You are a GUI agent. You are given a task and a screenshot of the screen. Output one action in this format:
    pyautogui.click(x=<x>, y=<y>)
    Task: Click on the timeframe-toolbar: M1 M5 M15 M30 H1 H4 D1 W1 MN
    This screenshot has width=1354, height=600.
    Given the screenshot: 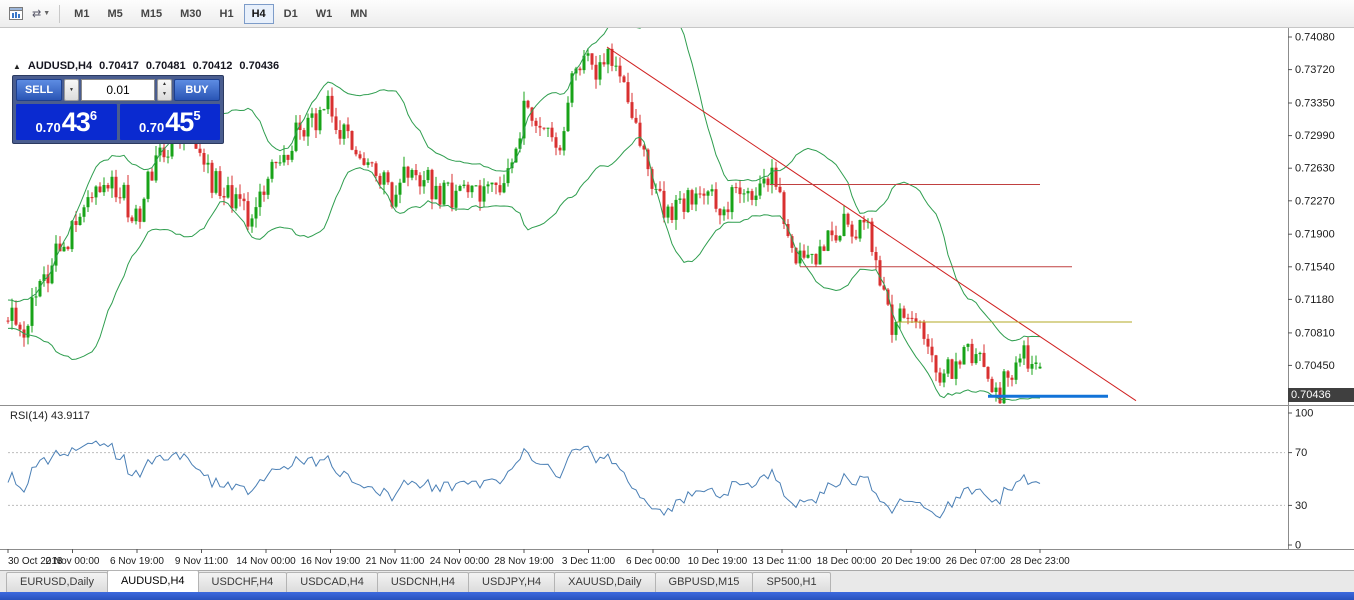 What is the action you would take?
    pyautogui.click(x=220, y=13)
    